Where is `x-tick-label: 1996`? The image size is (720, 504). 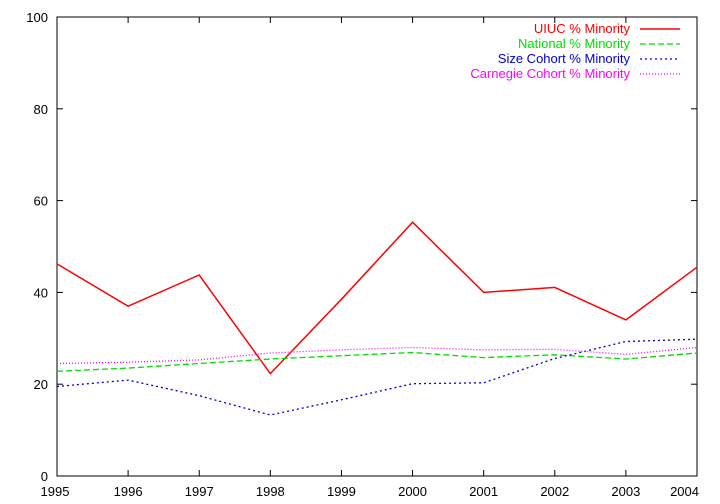
x-tick-label: 1996 is located at coordinates (128, 491).